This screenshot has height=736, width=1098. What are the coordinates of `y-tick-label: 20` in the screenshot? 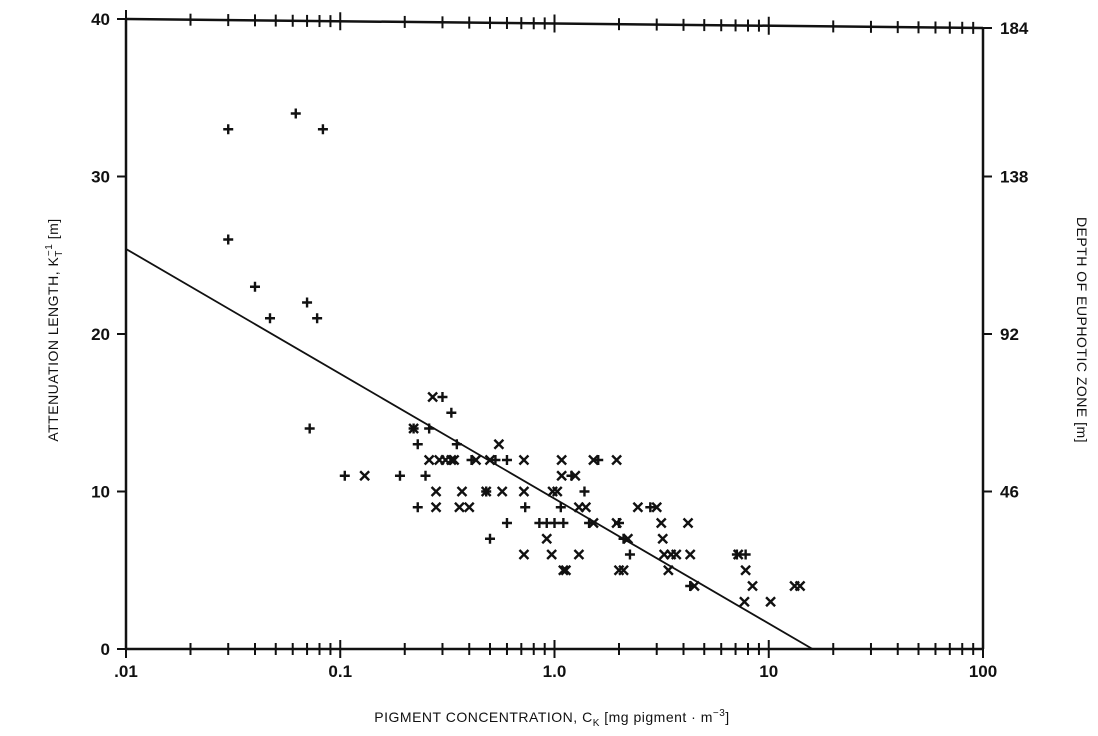 It's located at (100, 334).